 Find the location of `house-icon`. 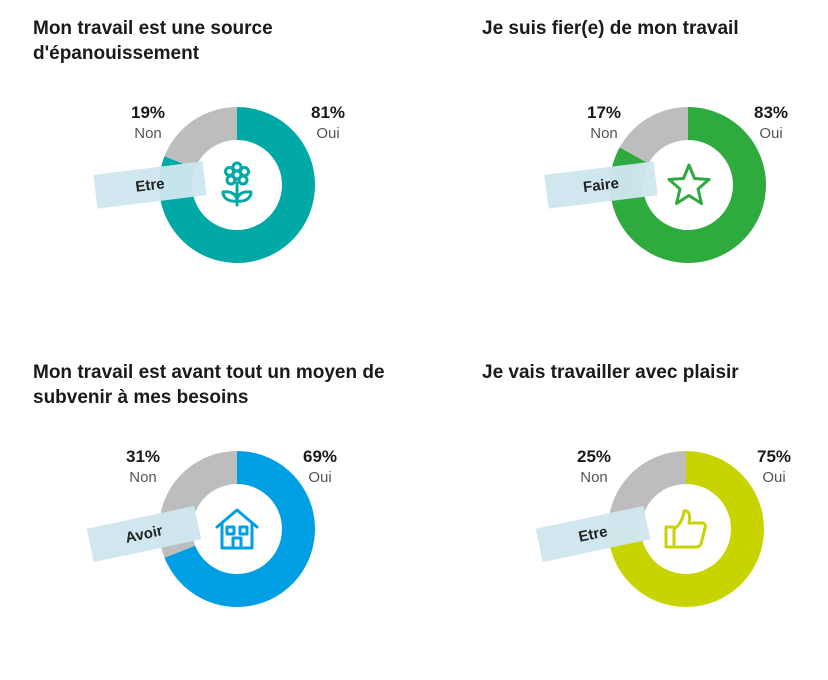

house-icon is located at coordinates (237, 529).